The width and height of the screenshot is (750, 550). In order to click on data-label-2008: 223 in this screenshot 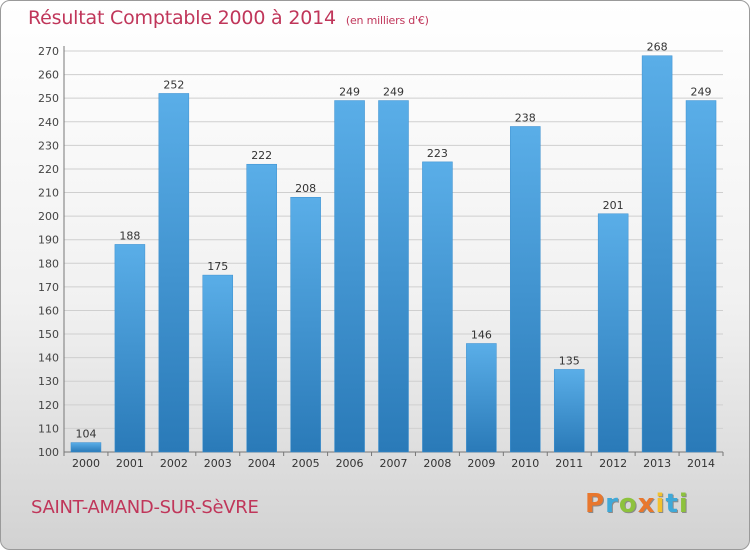, I will do `click(437, 153)`.